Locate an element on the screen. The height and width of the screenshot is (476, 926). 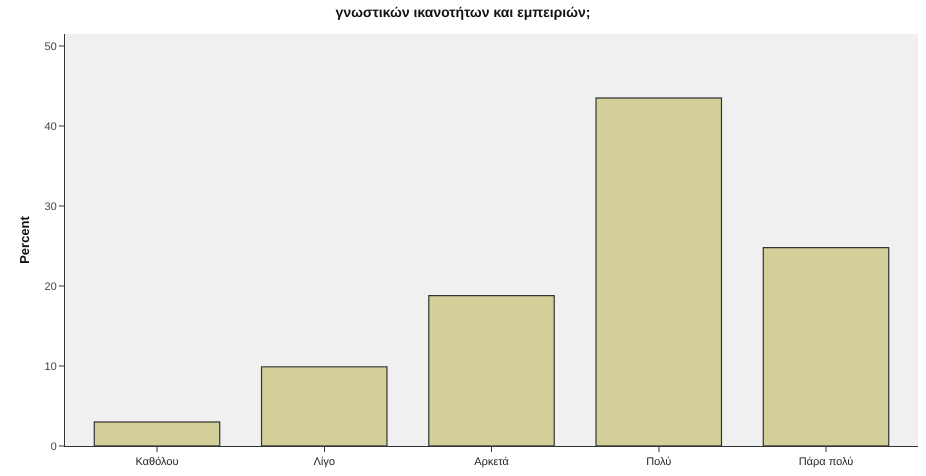
y-tick-label: 0 is located at coordinates (53, 446).